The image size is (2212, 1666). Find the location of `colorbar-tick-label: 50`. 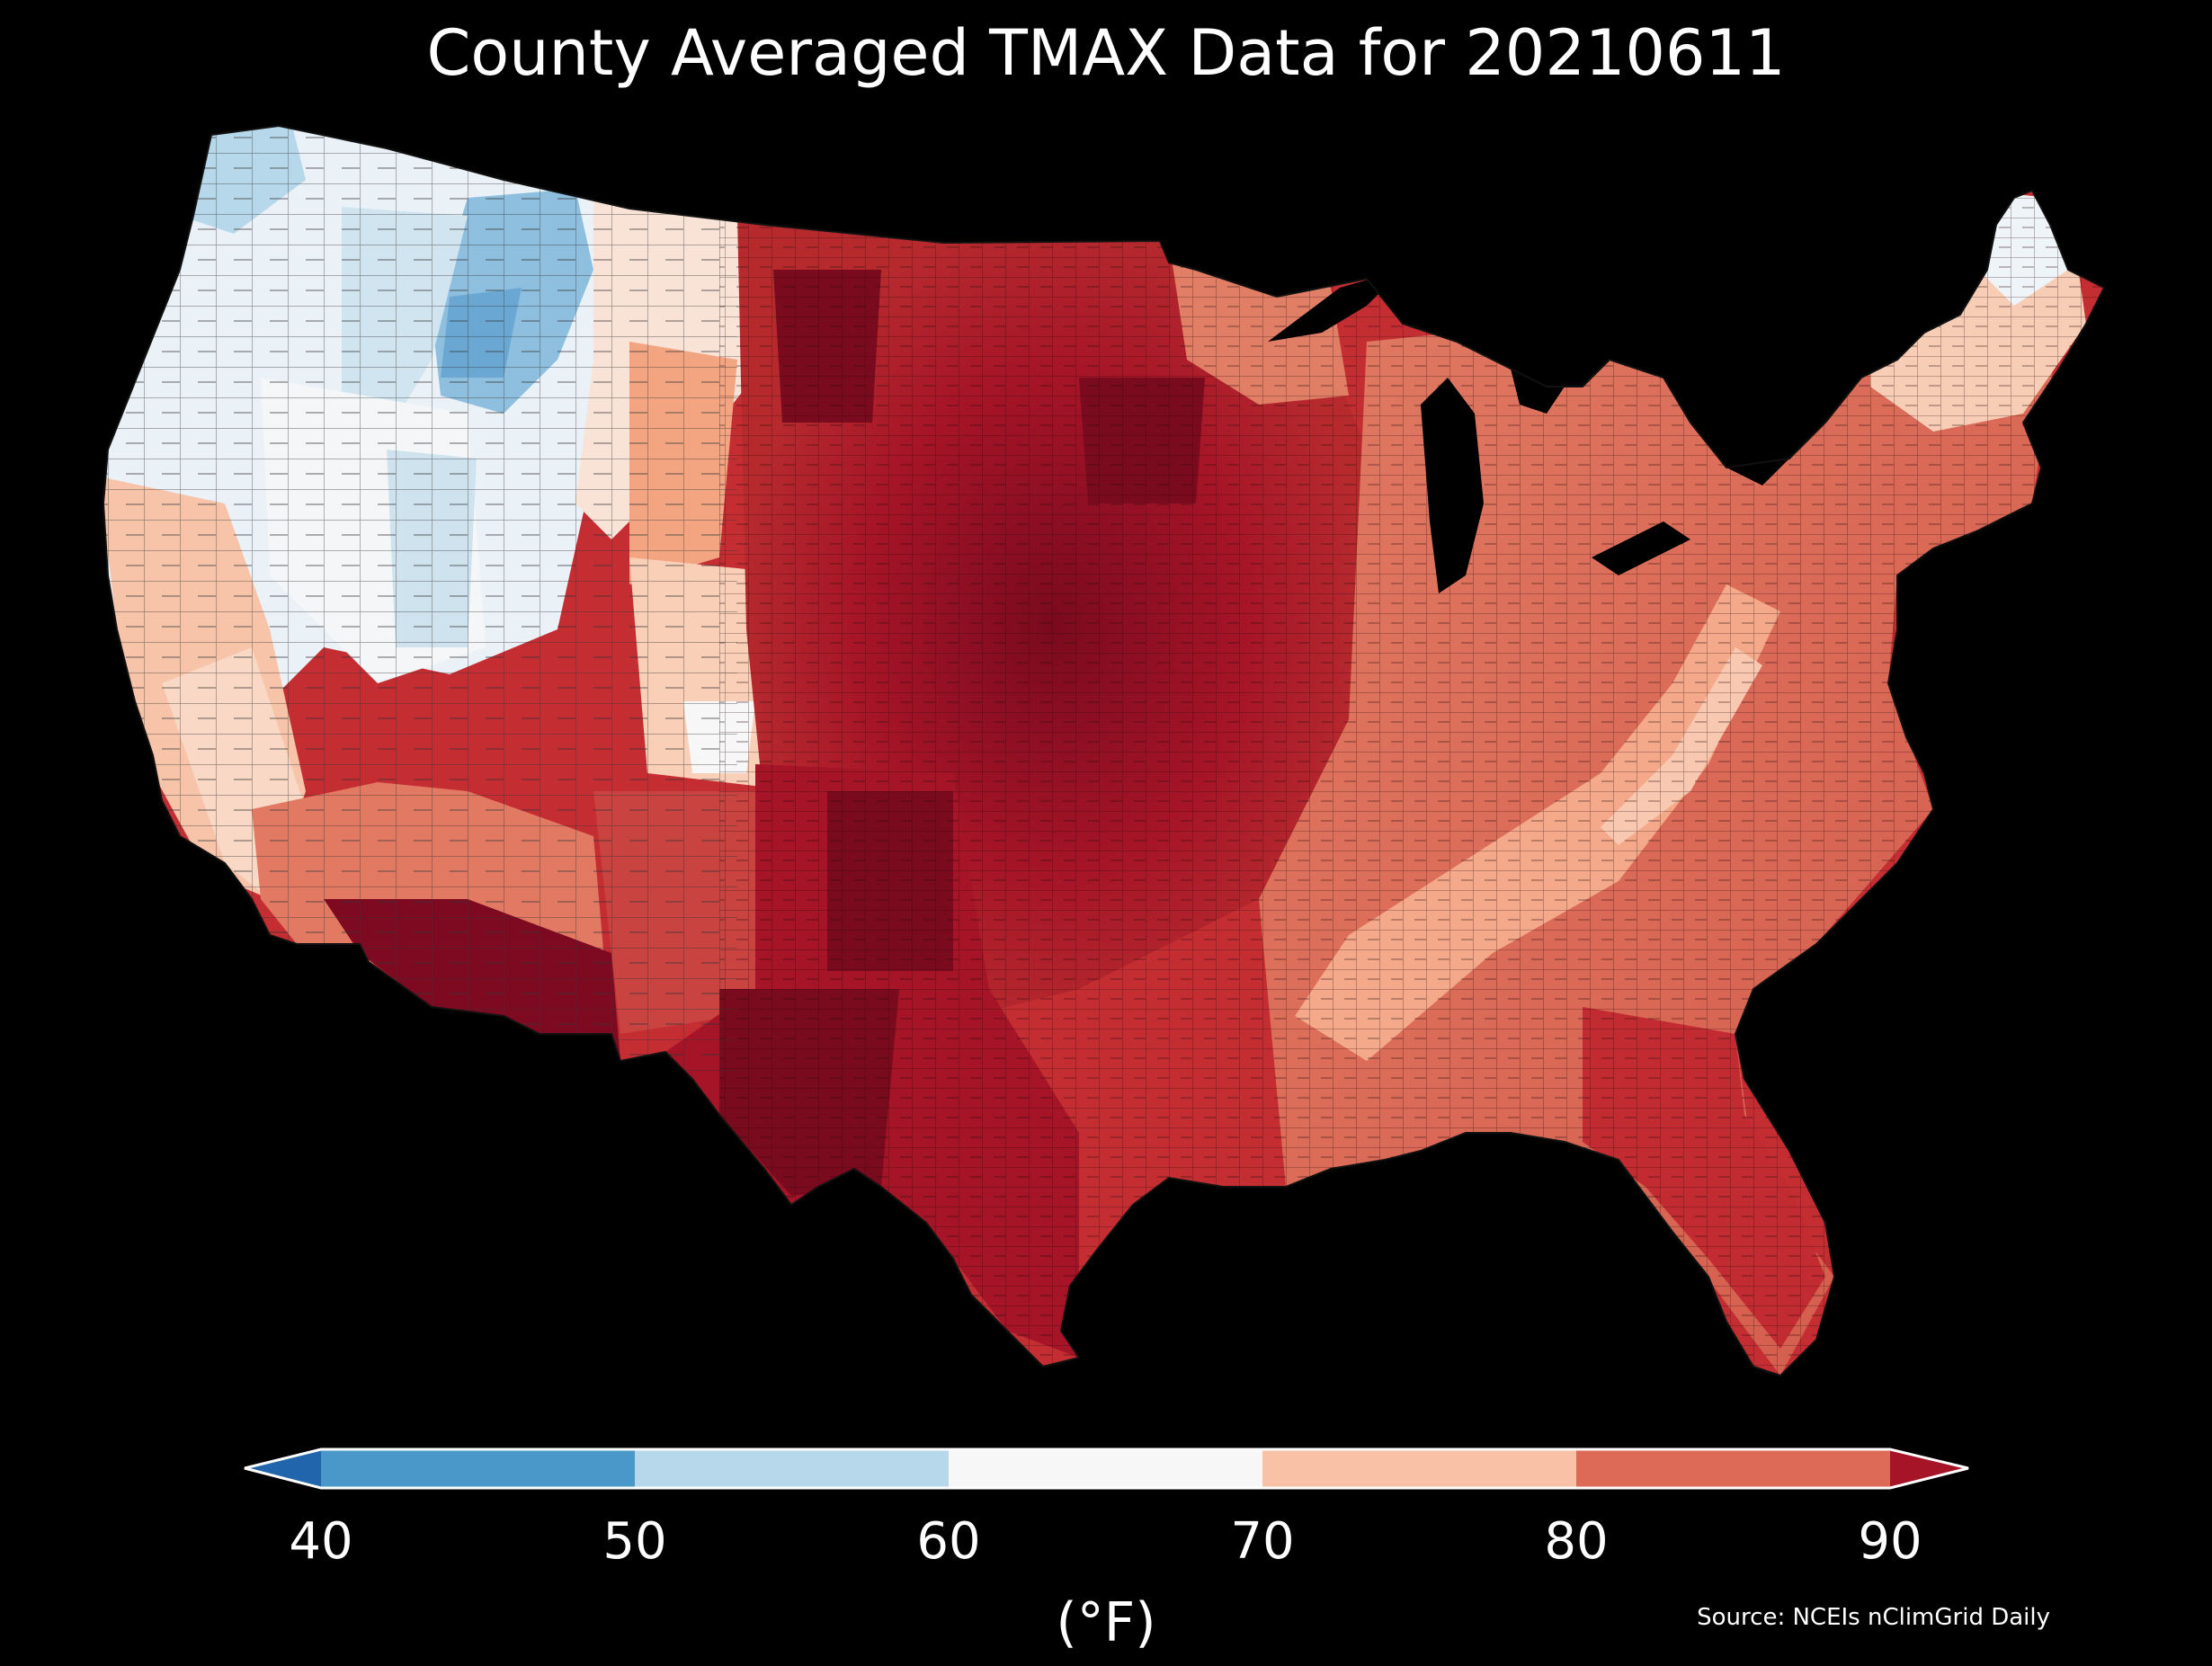

colorbar-tick-label: 50 is located at coordinates (634, 1542).